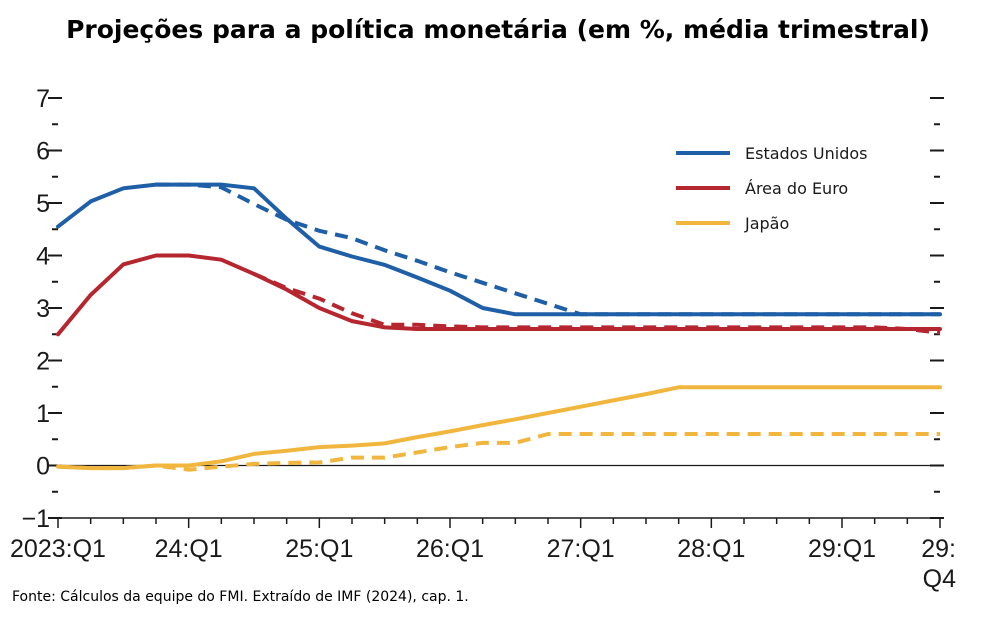 The image size is (996, 619). I want to click on x-tick-label: 2023:Q1, so click(58, 549).